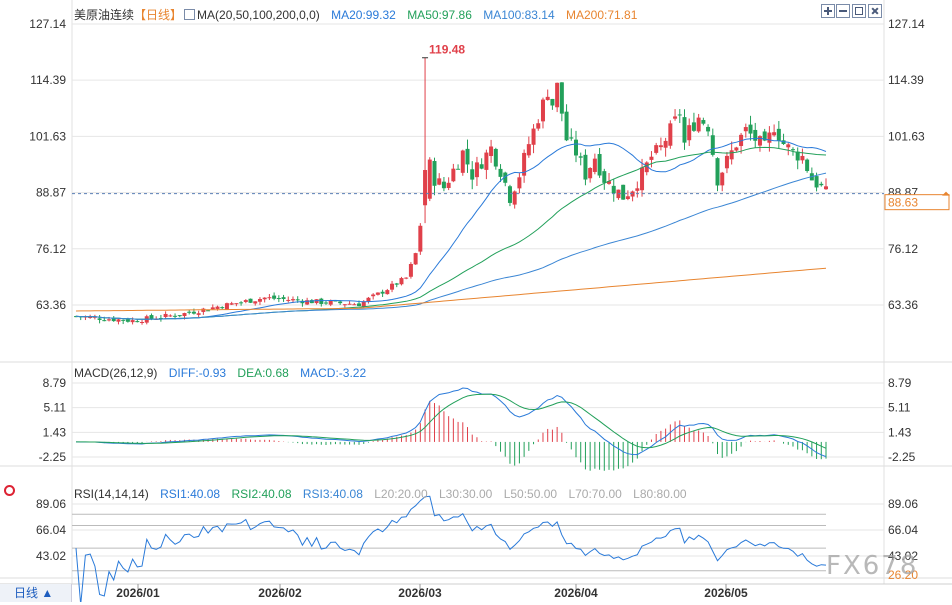 The image size is (952, 605). I want to click on diff-value: DIFF:-0.93, so click(197, 373).